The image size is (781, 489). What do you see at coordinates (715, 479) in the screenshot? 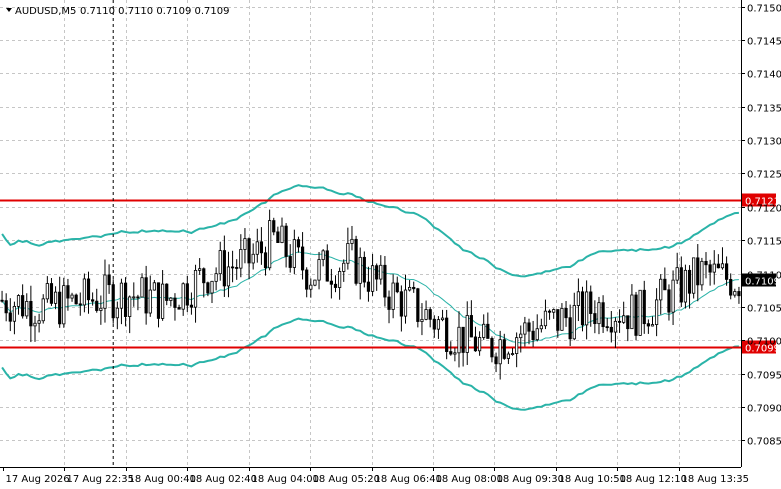
I see `time-tick-label: 18 Aug 13:35` at bounding box center [715, 479].